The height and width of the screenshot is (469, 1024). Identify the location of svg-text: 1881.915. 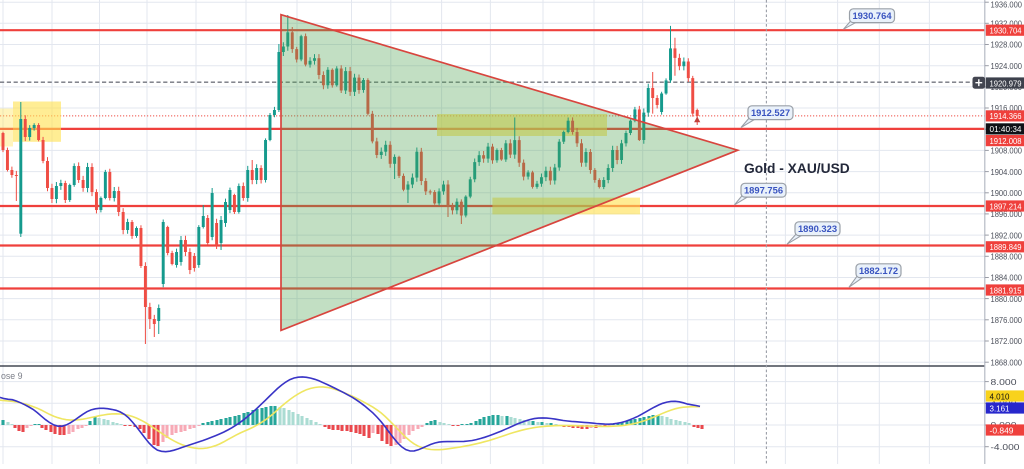
(1006, 290).